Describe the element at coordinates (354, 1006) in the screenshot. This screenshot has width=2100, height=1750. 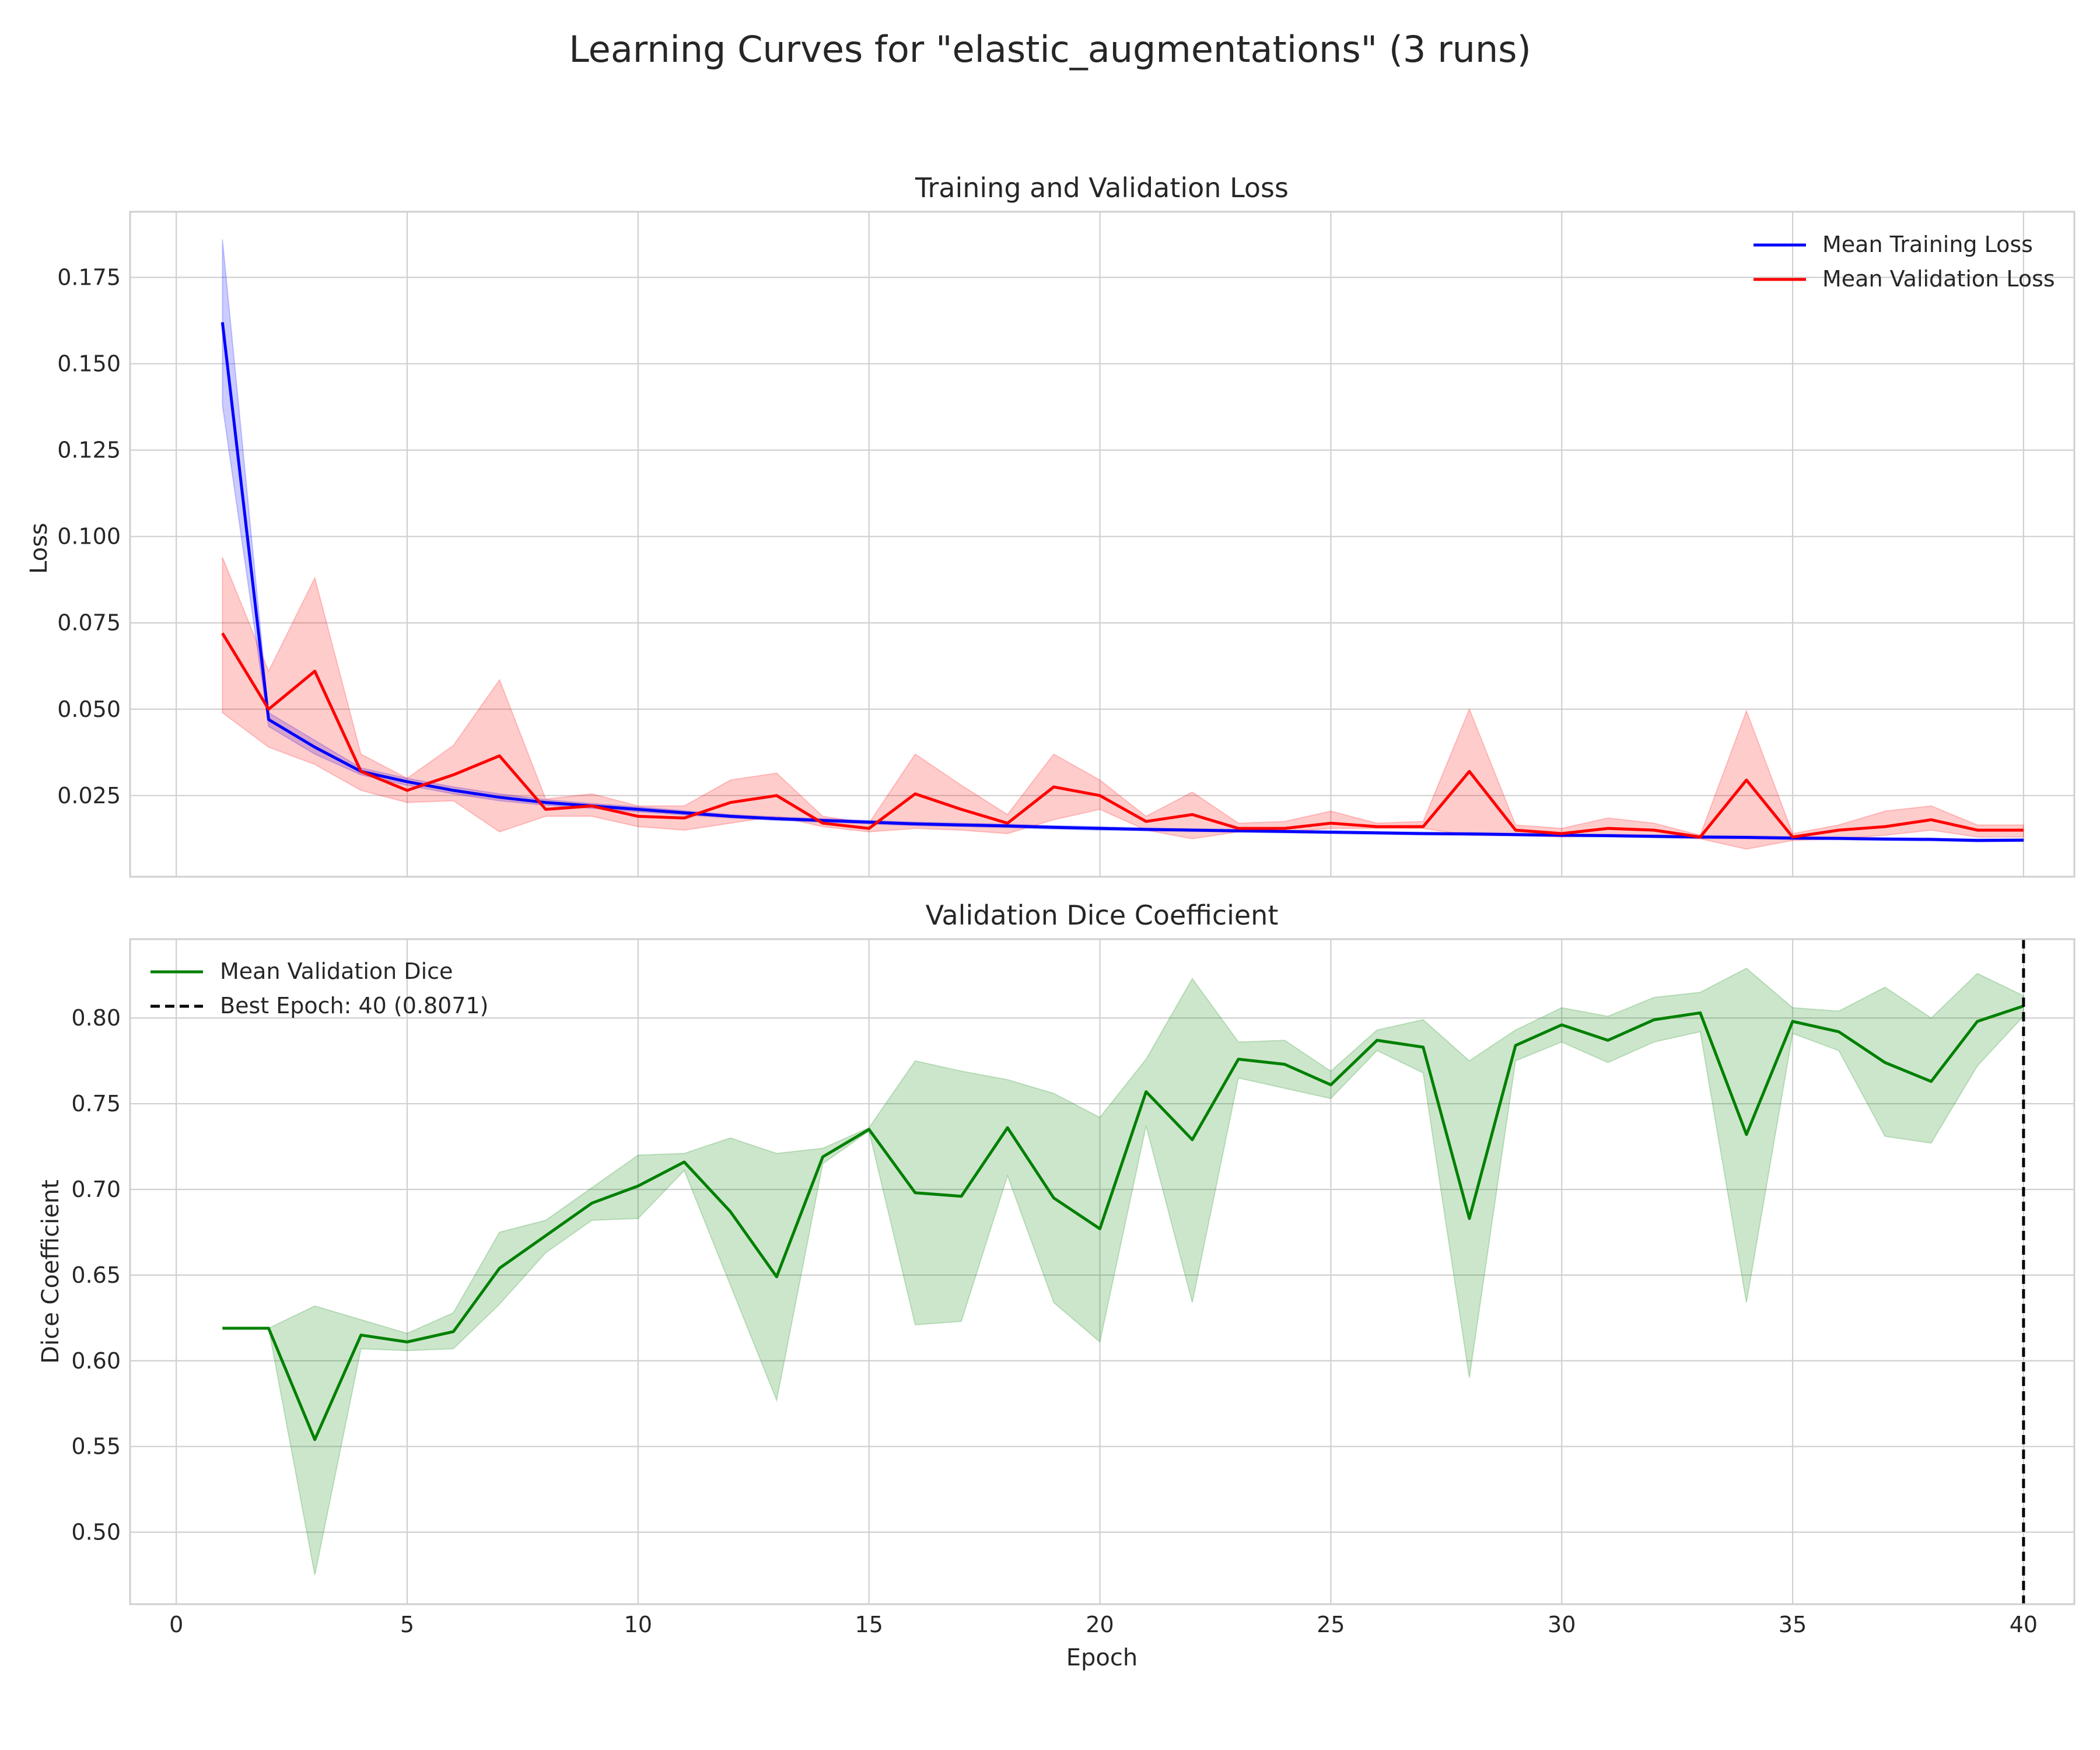
I see `legend-label-best-epoch: Best Epoch: 40 (0.8071)` at that location.